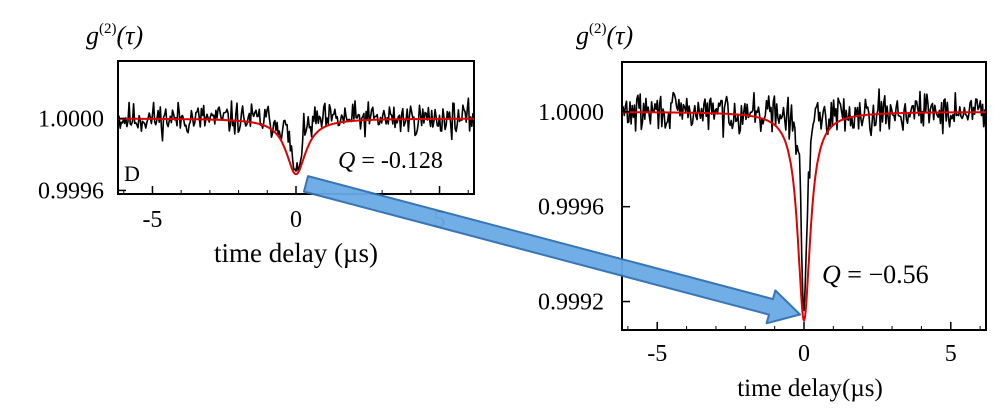  Describe the element at coordinates (296, 220) in the screenshot. I see `chart-left-xtick-label: 0` at that location.